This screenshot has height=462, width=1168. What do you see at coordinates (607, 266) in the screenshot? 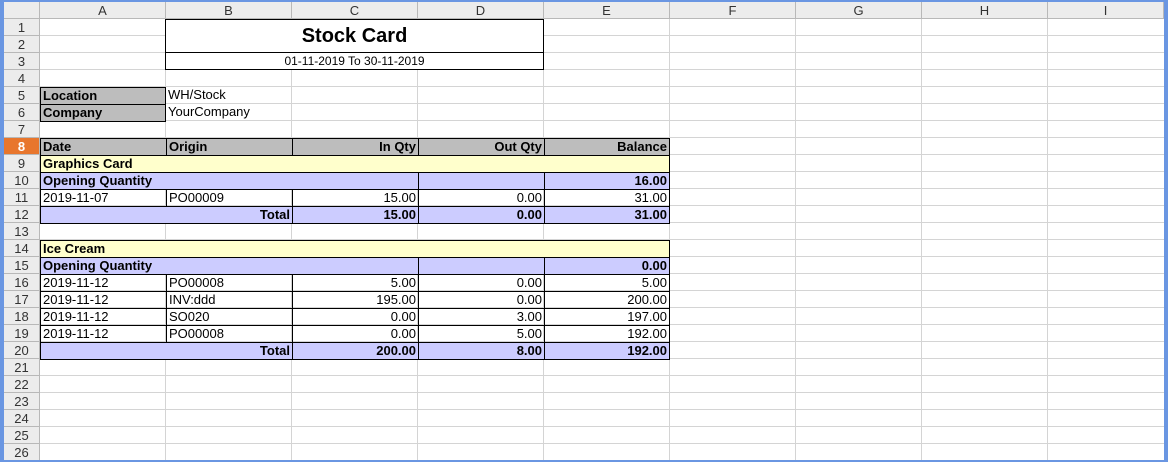
I see `opening-balance: 0.00` at bounding box center [607, 266].